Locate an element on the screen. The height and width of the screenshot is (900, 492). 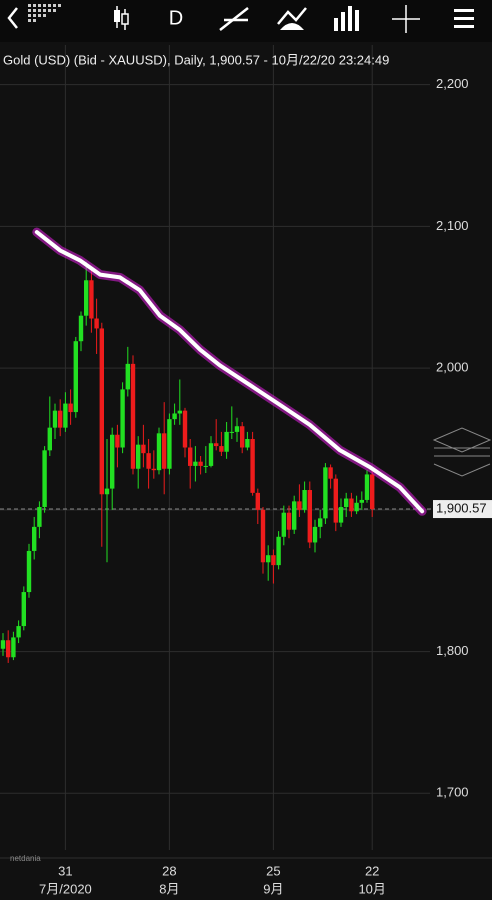
menu-grid-icon is located at coordinates (44, 13).